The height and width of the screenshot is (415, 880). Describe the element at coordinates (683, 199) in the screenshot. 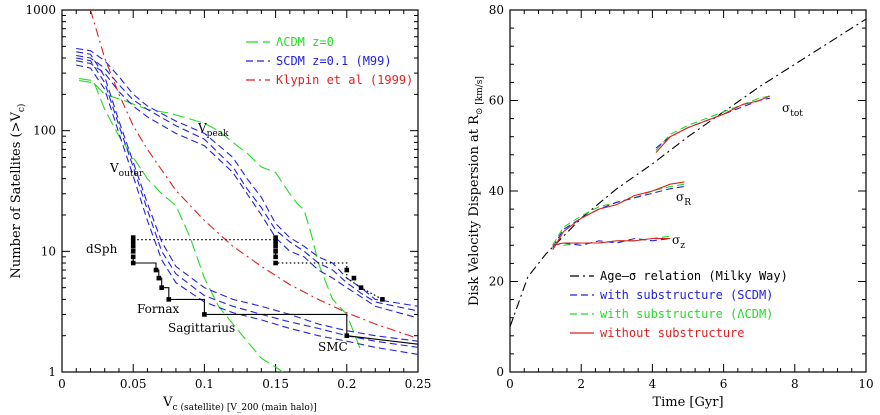

I see `annotation: σR` at that location.